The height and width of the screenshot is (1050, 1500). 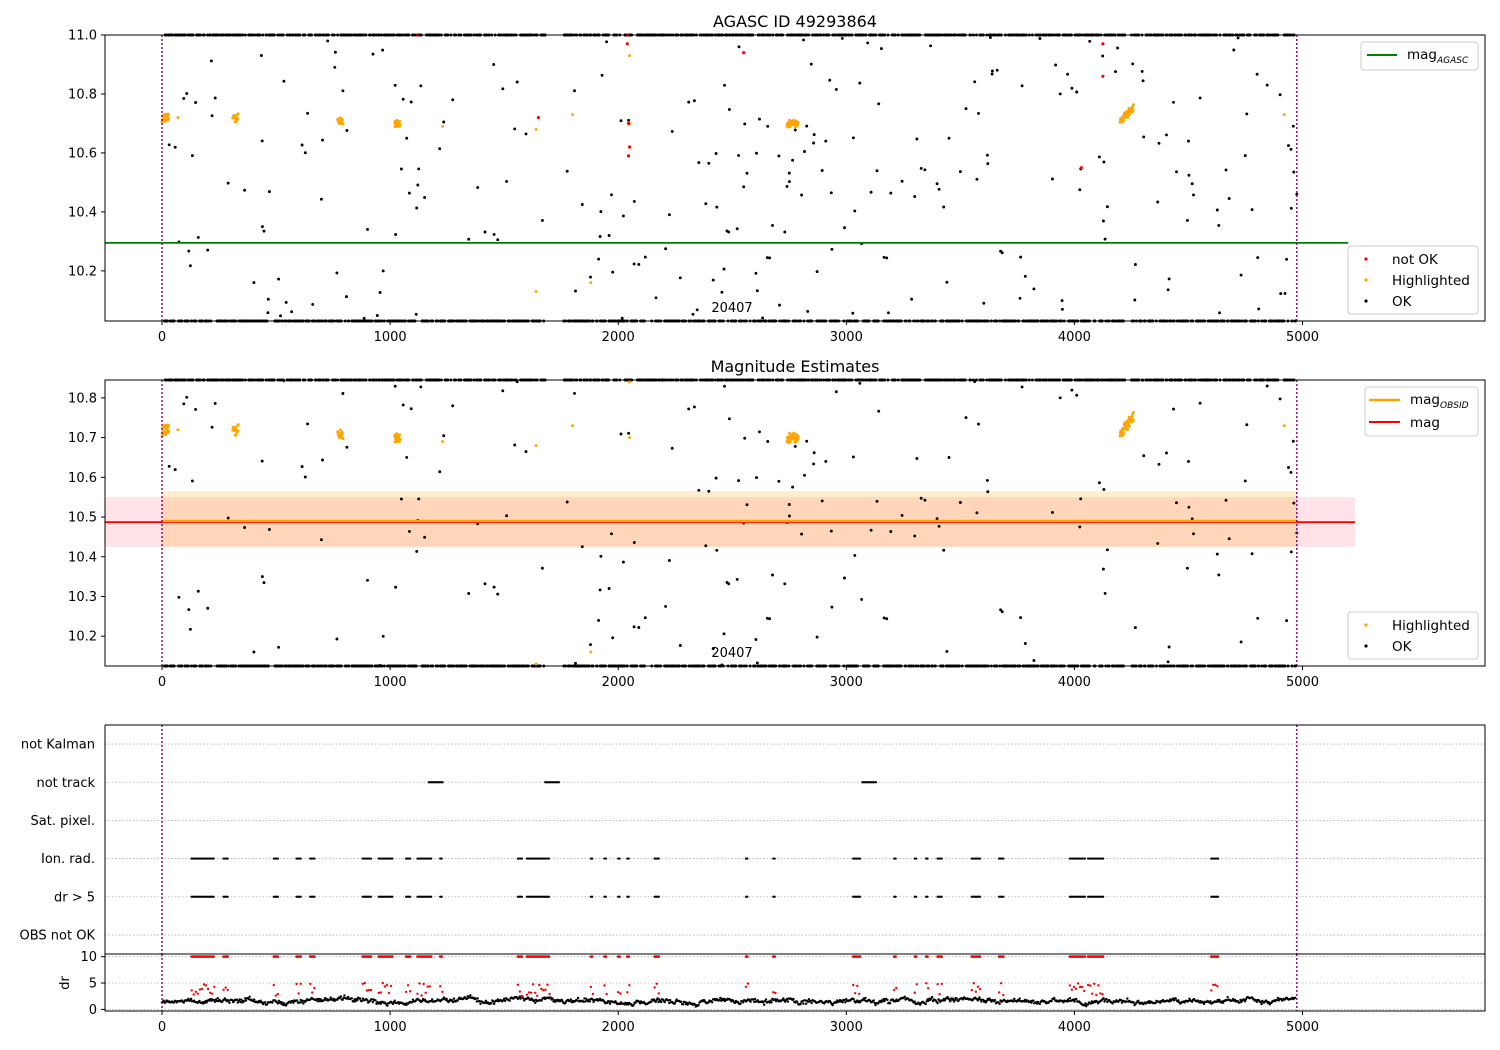 What do you see at coordinates (82, 518) in the screenshot?
I see `y-tick-label: 10.5` at bounding box center [82, 518].